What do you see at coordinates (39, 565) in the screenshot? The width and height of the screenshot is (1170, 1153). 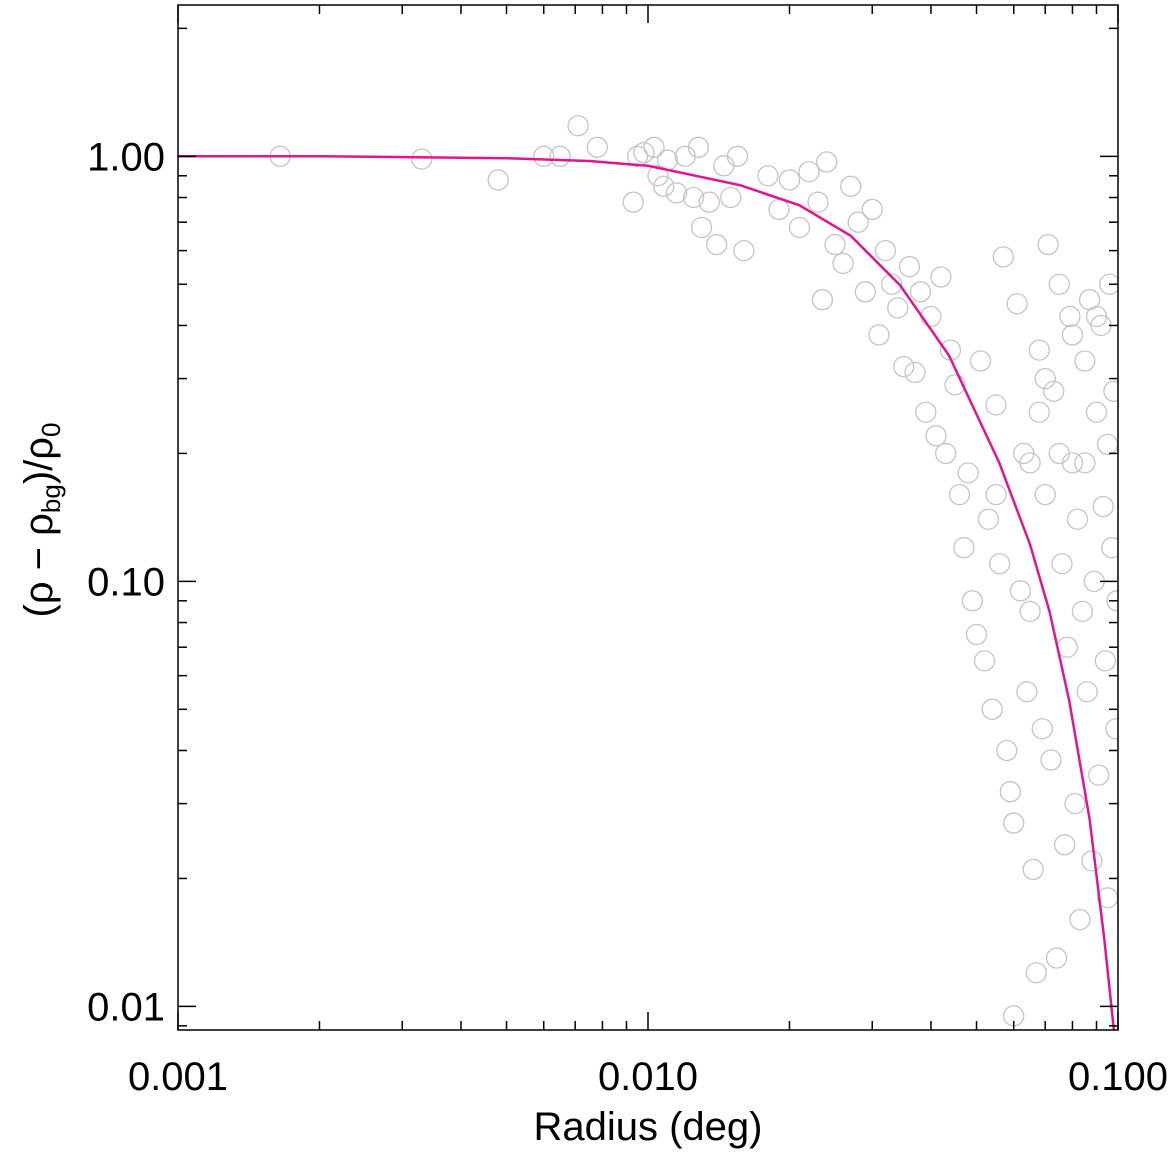 I see `y-label-part: (ρ − ρ` at bounding box center [39, 565].